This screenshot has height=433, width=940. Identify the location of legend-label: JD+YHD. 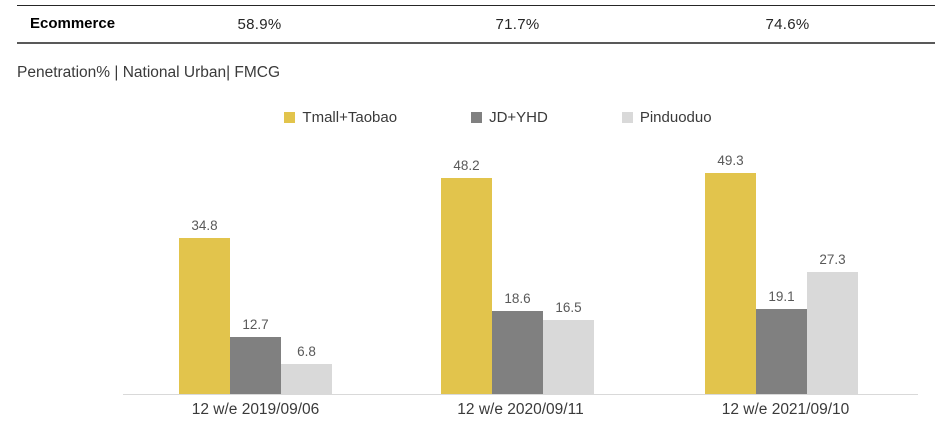
(518, 117).